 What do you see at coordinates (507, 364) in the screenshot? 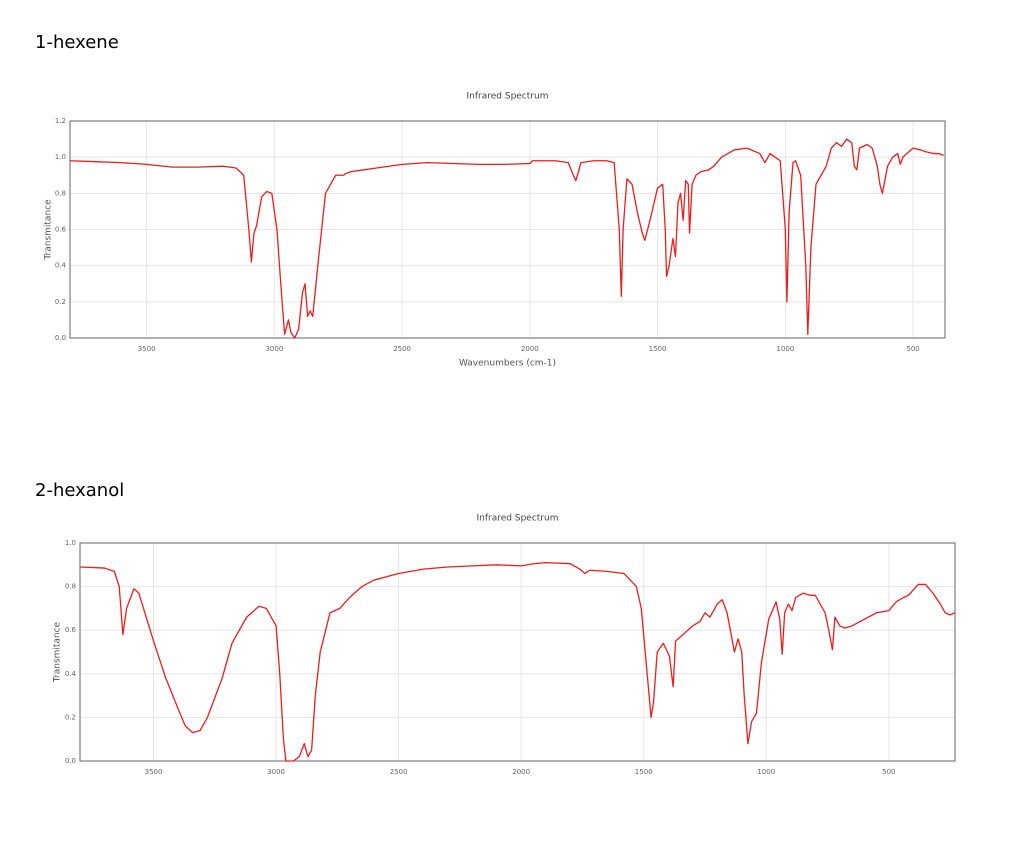
I see `x-axis-label: Wavenumbers (cm-1)` at bounding box center [507, 364].